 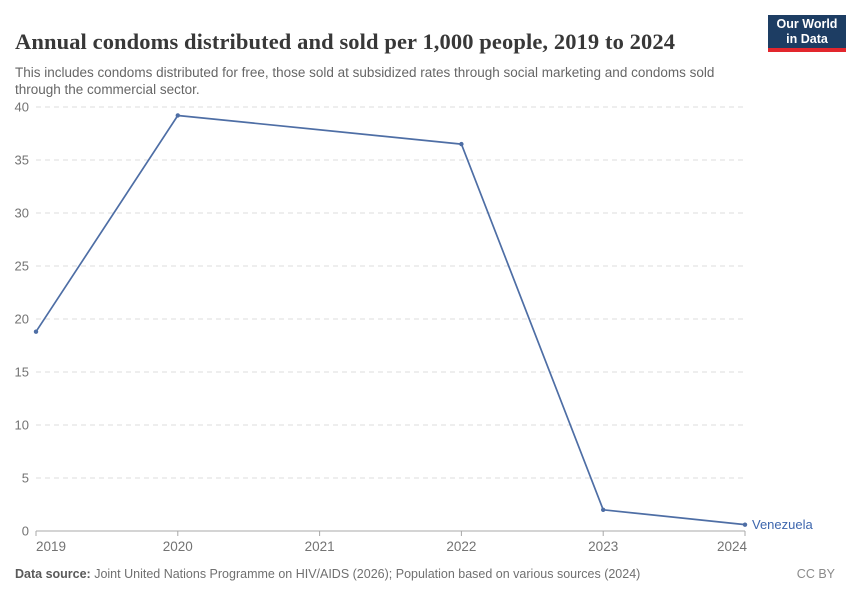 I want to click on x-axis-tick-label-2021: 2021, so click(x=320, y=546).